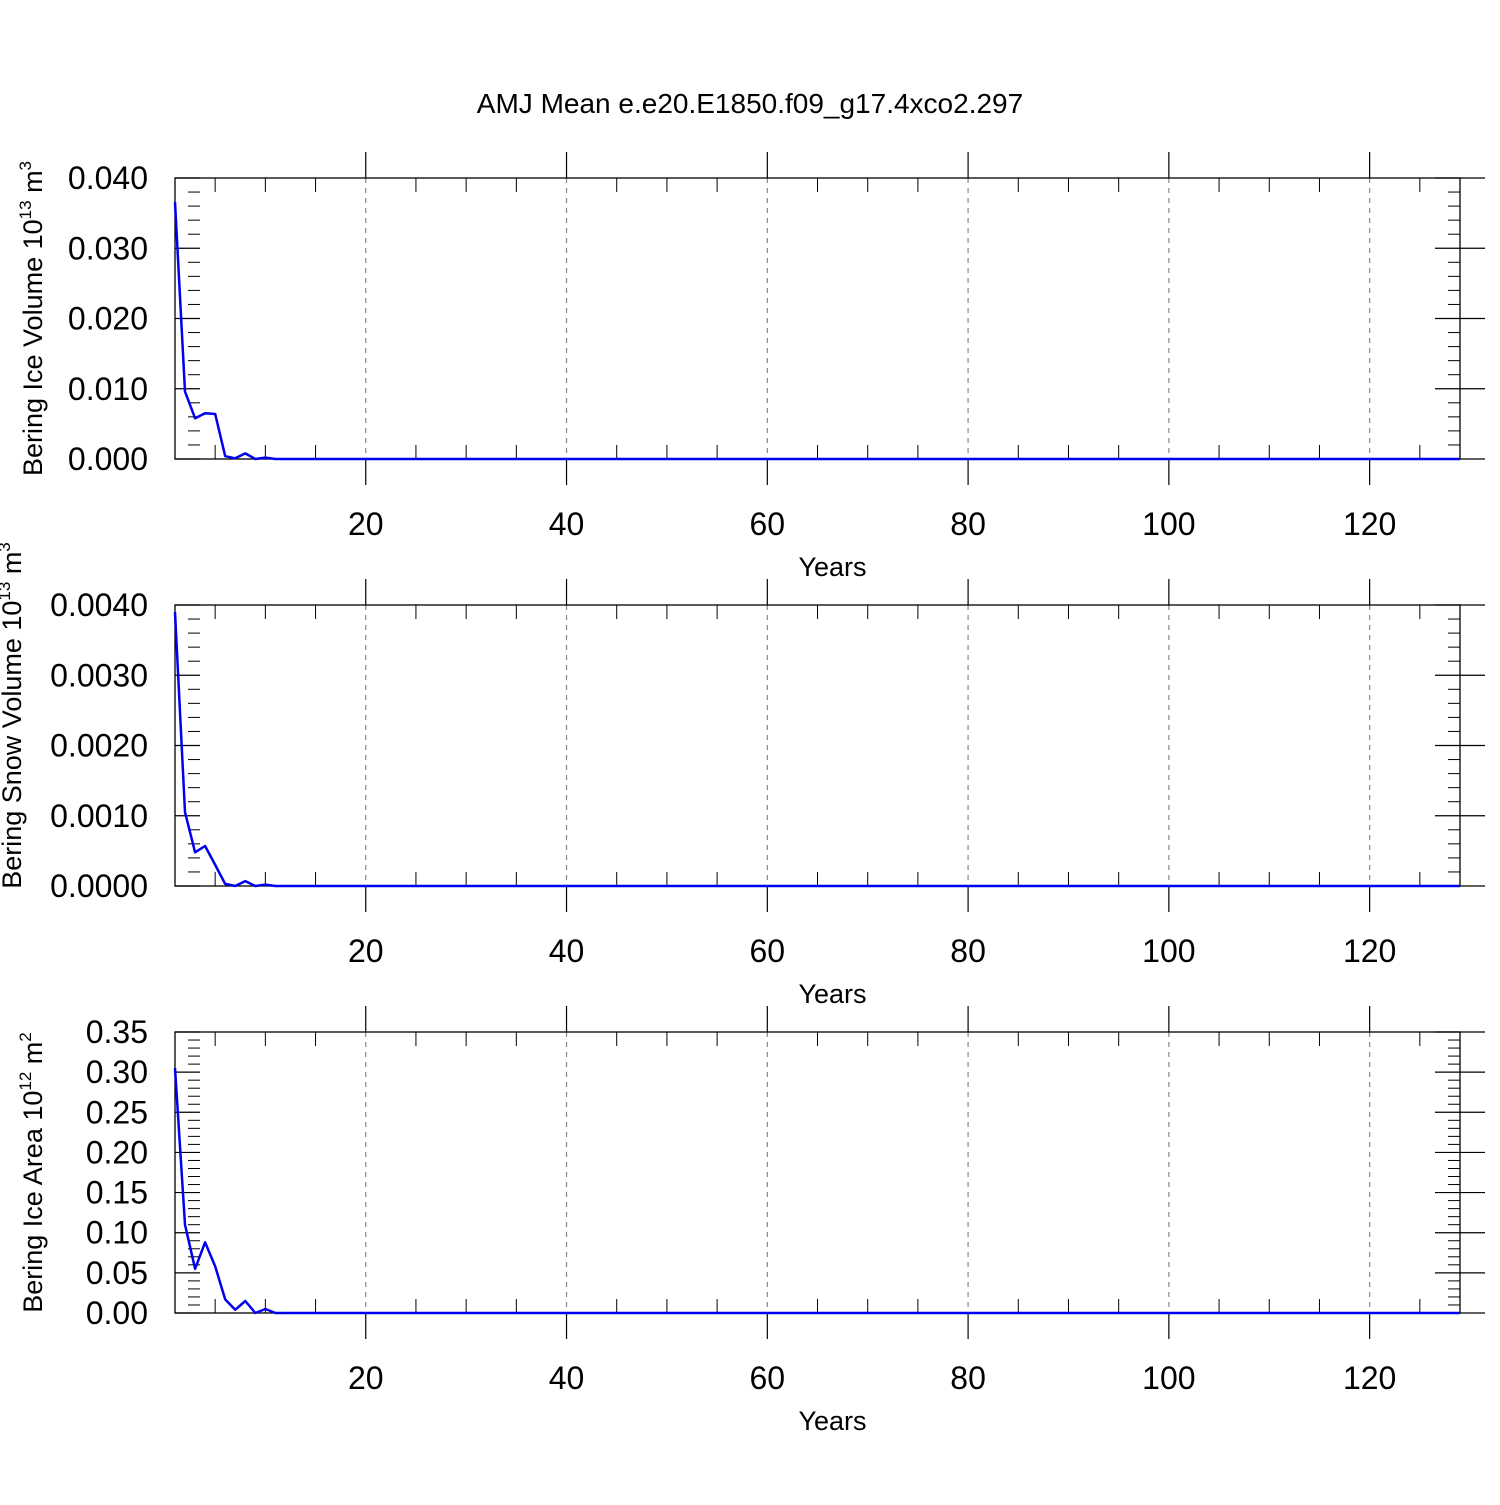 This screenshot has height=1505, width=1500. What do you see at coordinates (117, 1032) in the screenshot?
I see `y-tick-label: 0.35` at bounding box center [117, 1032].